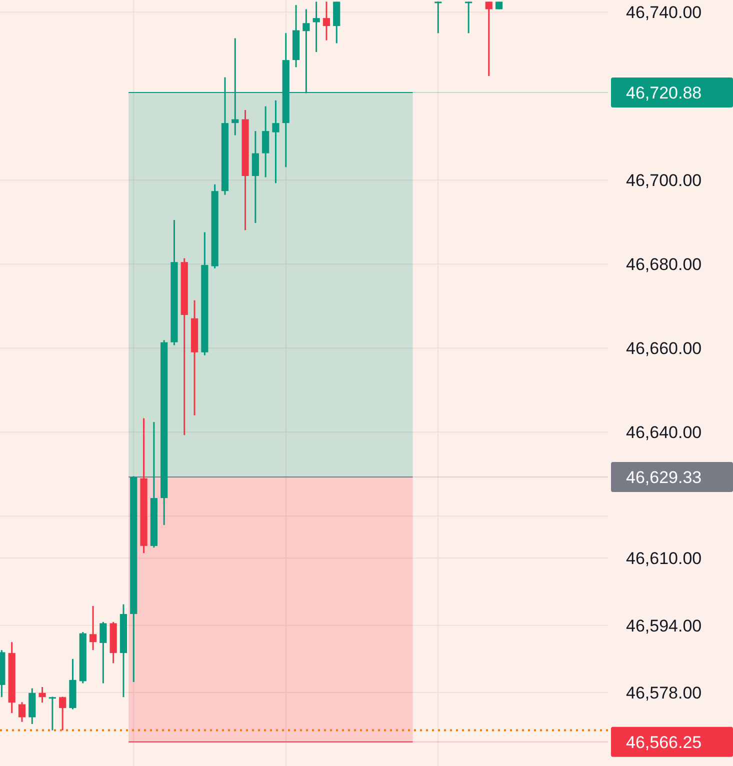 The height and width of the screenshot is (766, 733). Describe the element at coordinates (664, 558) in the screenshot. I see `y-tick-label: 46,610.00` at that location.